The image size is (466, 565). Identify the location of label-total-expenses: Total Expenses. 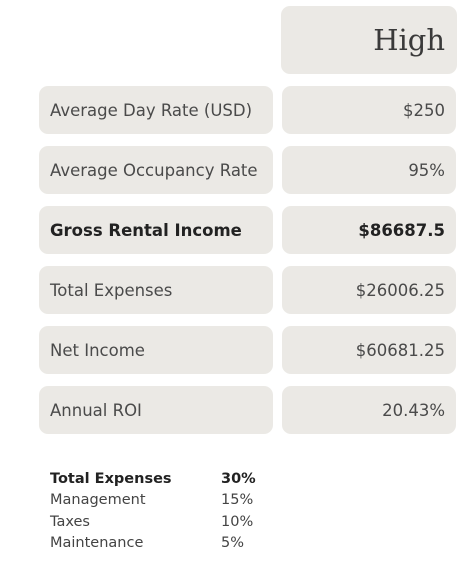
(156, 290).